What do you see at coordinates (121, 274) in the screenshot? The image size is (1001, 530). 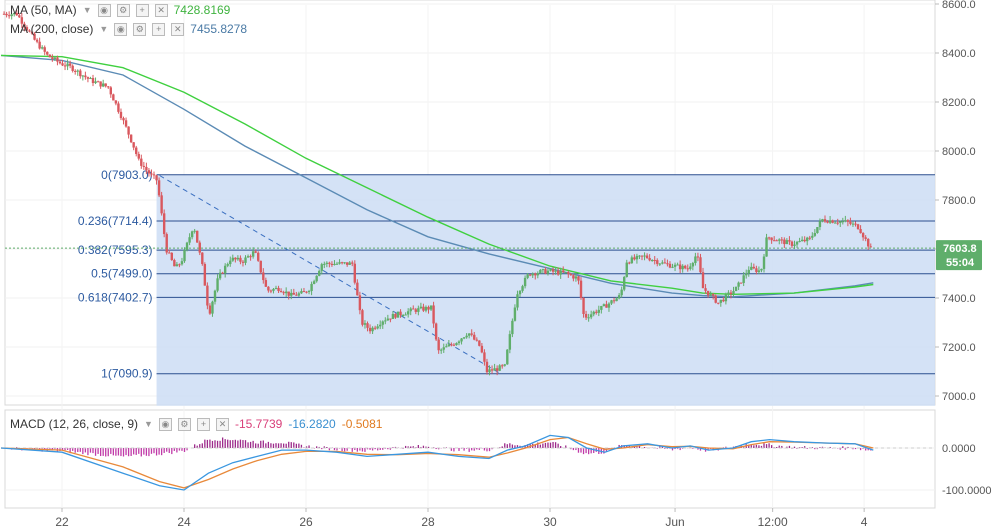 I see `fib-level-label: 0.5(7499.0)` at bounding box center [121, 274].